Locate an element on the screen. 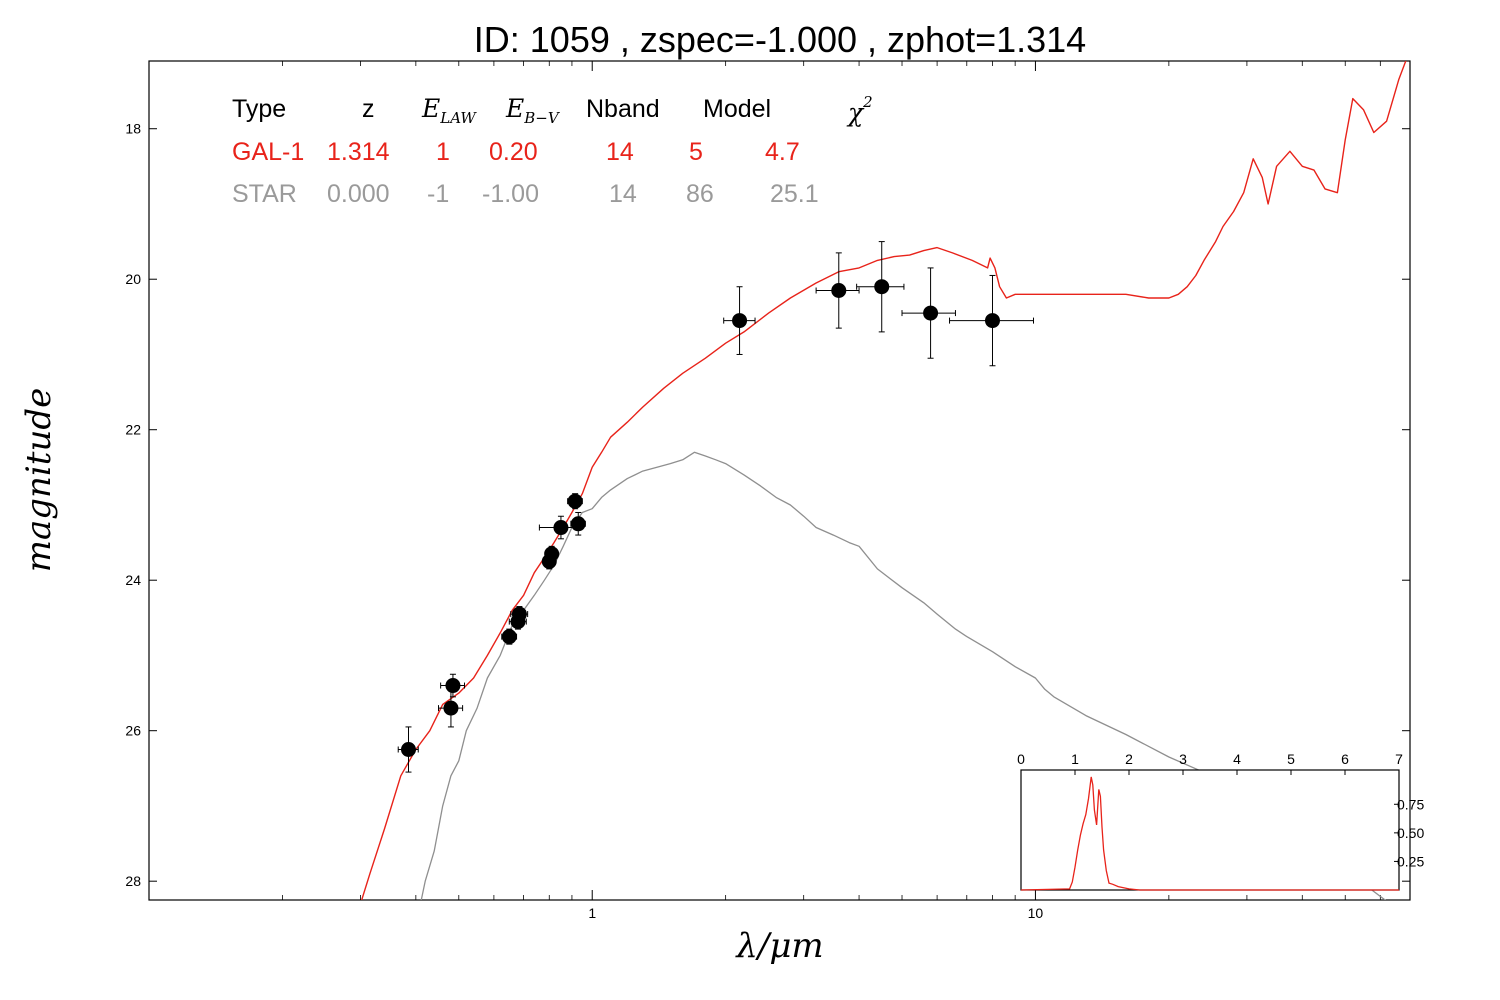 This screenshot has height=1000, width=1500. row-gal-ebv: 0.20 is located at coordinates (513, 152).